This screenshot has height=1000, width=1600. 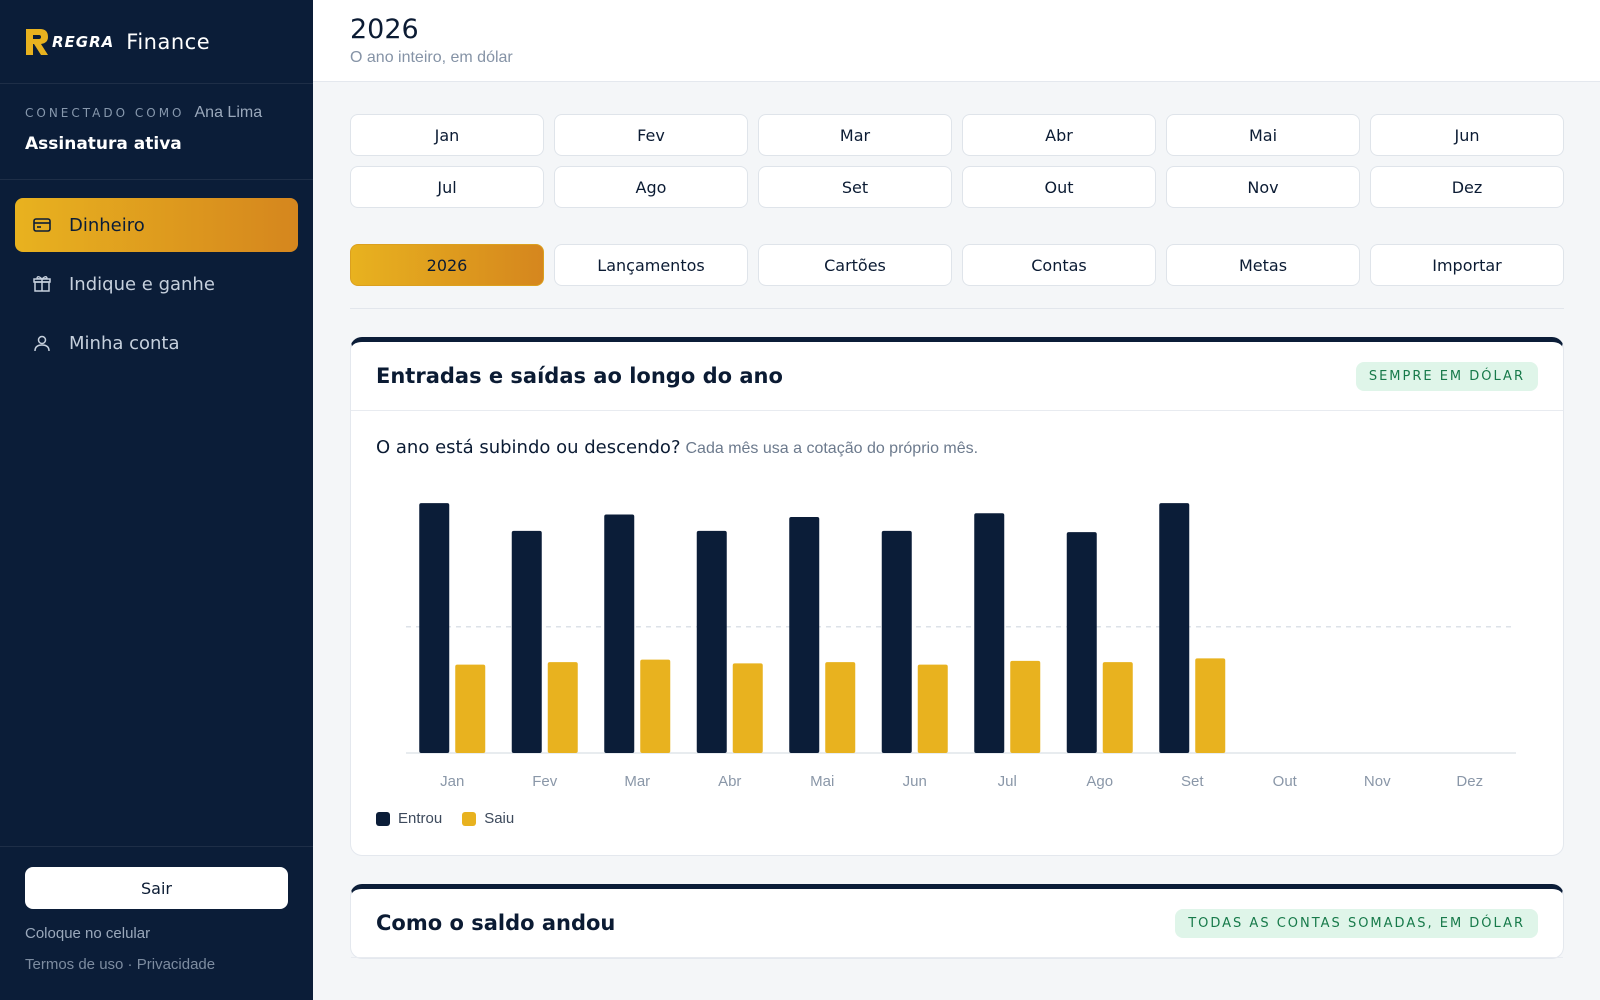 What do you see at coordinates (447, 187) in the screenshot?
I see `month-jul: Jul` at bounding box center [447, 187].